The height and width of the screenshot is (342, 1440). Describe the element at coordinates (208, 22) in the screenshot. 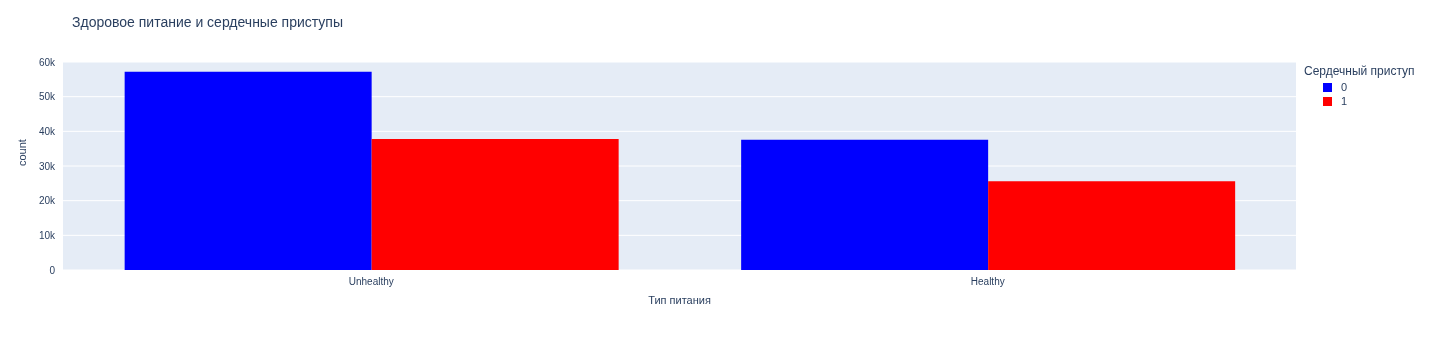

I see `chart-title: Здоровое питание и сердечные приступы` at that location.